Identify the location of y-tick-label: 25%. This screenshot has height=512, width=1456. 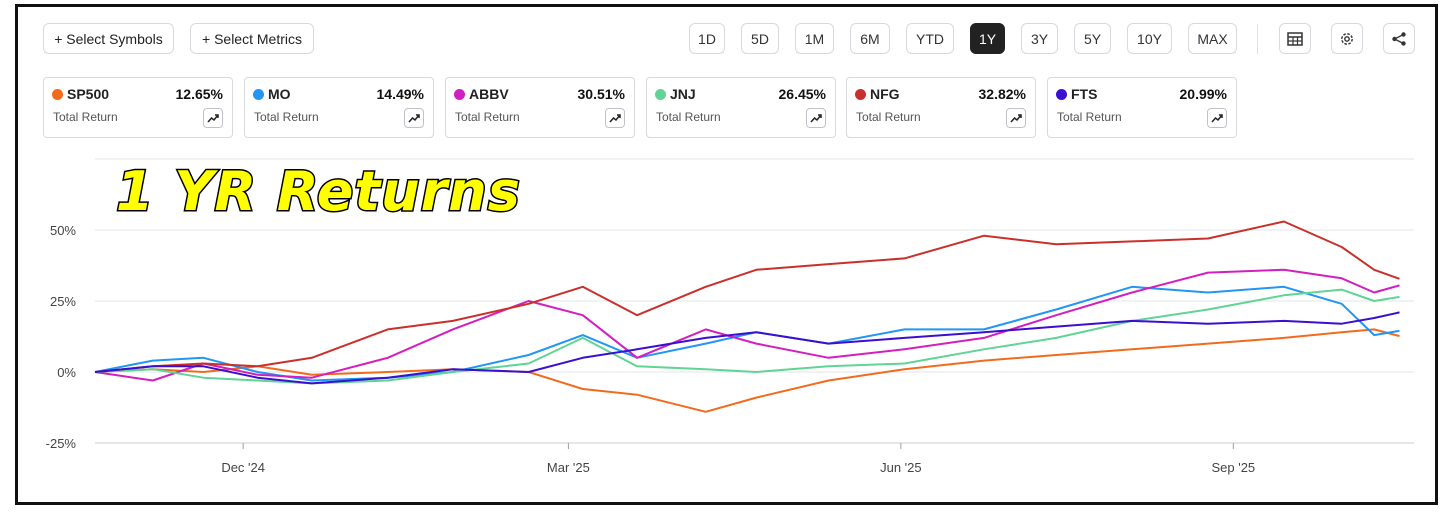
(63, 301).